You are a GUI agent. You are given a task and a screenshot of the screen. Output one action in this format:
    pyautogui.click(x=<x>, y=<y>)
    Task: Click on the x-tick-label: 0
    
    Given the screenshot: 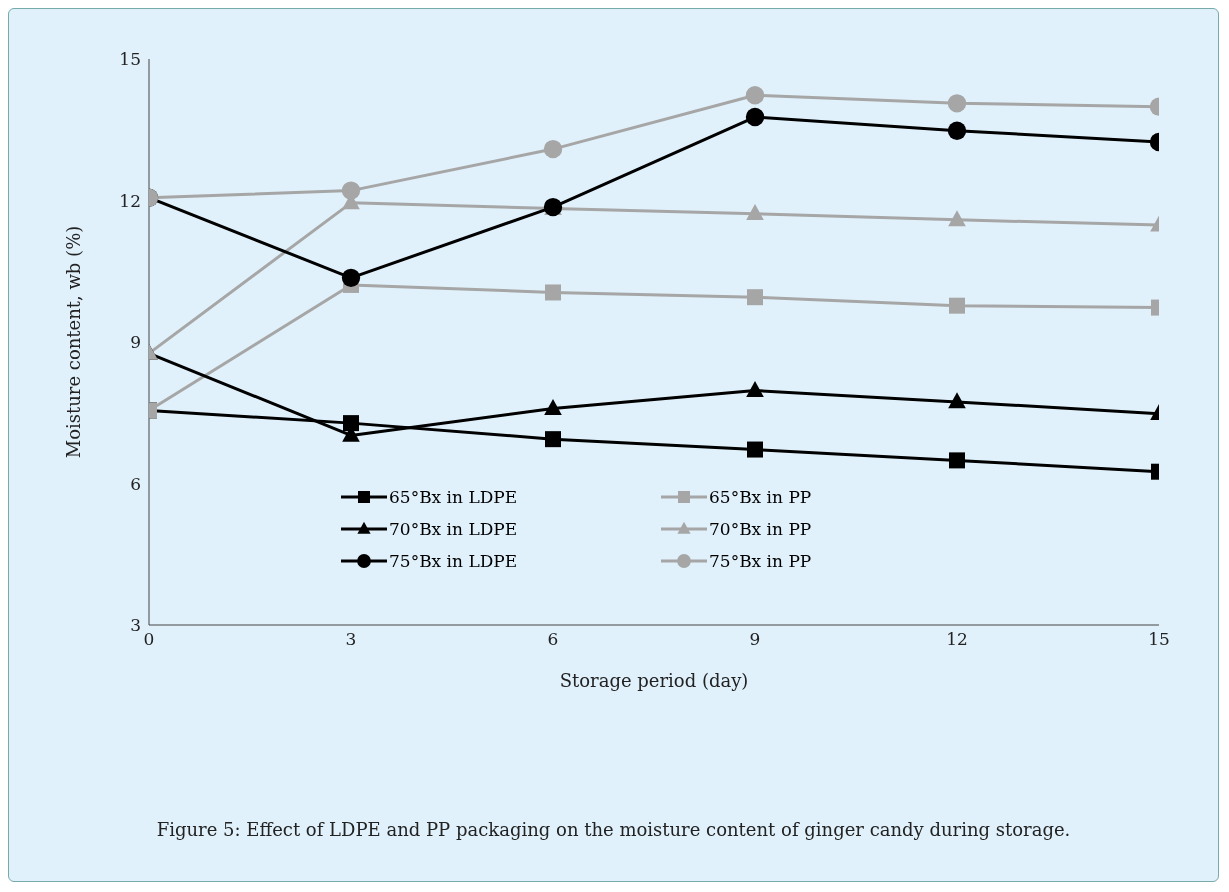 What is the action you would take?
    pyautogui.click(x=149, y=639)
    